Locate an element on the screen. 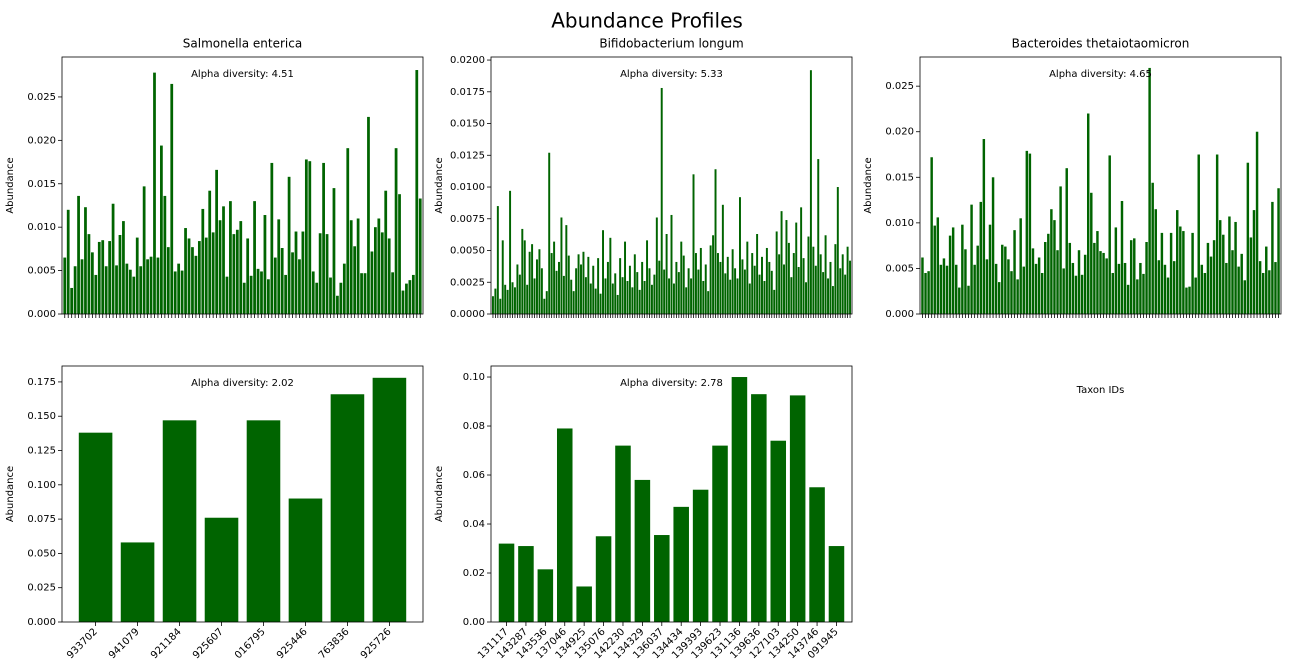 The width and height of the screenshot is (1294, 665). y-tick-label: 0.0200 is located at coordinates (467, 60).